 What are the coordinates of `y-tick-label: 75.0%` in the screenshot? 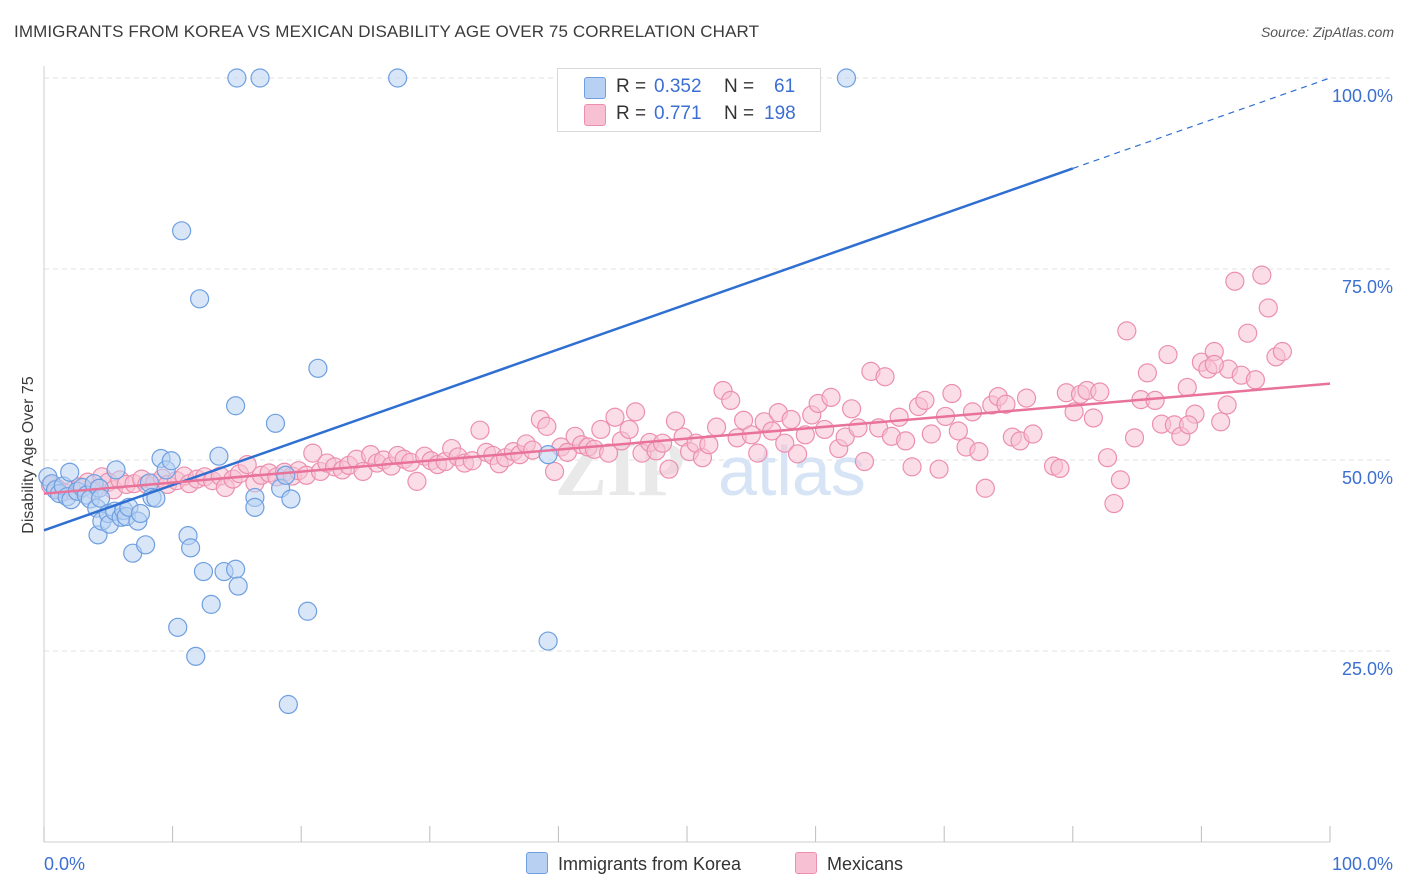 It's located at (1367, 287).